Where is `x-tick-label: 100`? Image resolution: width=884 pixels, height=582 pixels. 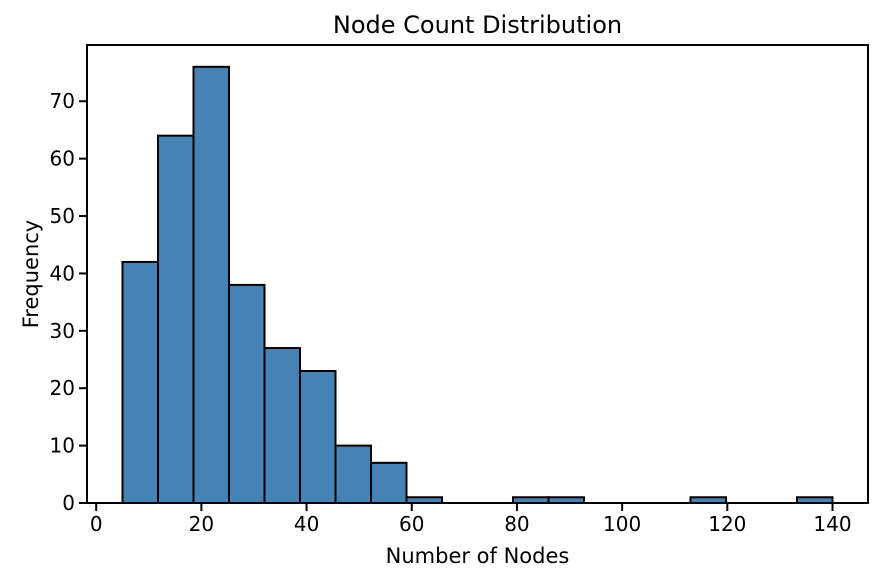
x-tick-label: 100 is located at coordinates (622, 524).